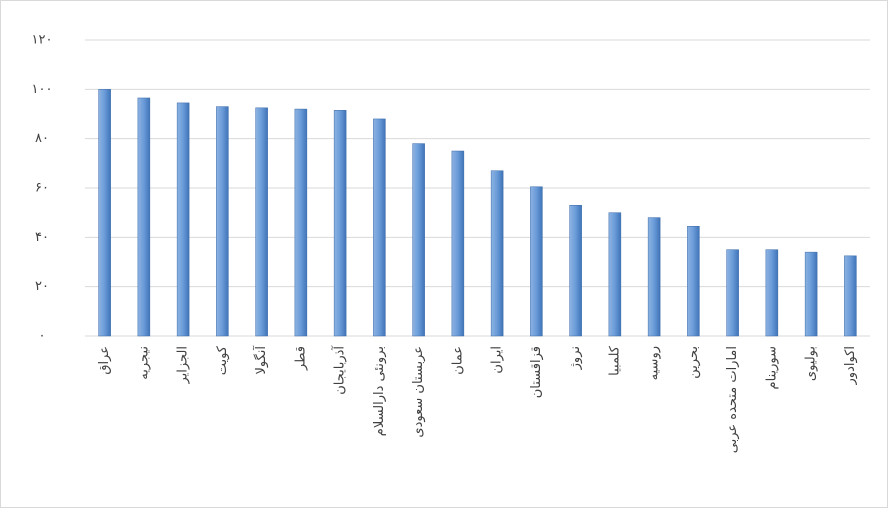 The image size is (888, 508). Describe the element at coordinates (104, 360) in the screenshot. I see `x-tick-label: عراق` at that location.